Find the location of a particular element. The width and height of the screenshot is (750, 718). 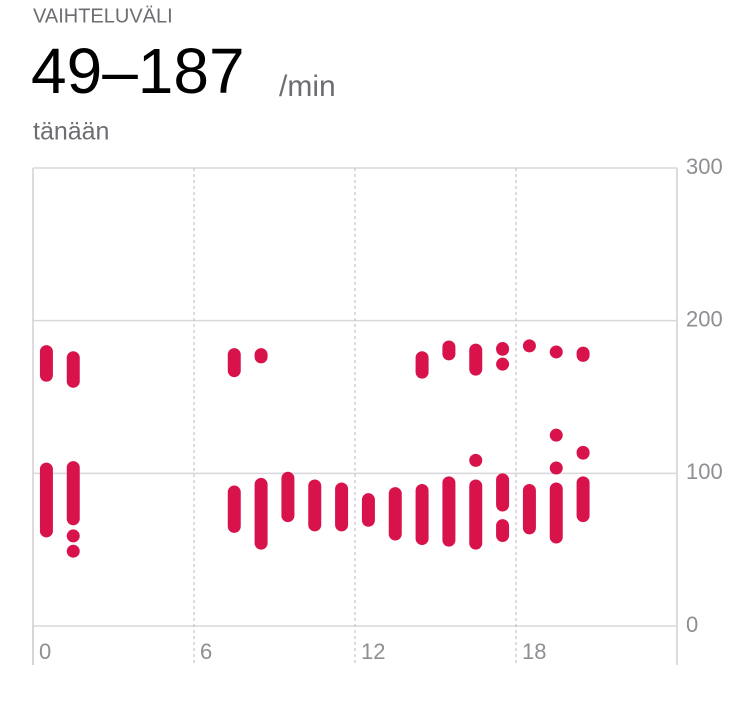

x-tick-label: 0 is located at coordinates (45, 651).